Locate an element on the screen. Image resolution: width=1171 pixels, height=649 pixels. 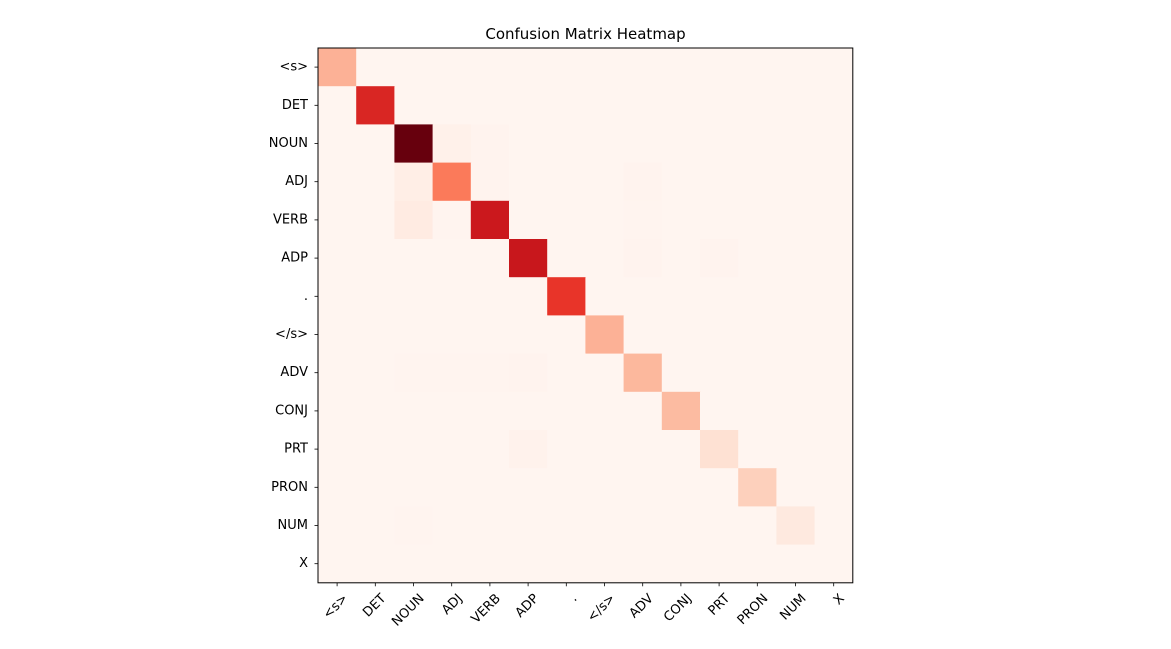
y-tick-label: ADV is located at coordinates (294, 372).